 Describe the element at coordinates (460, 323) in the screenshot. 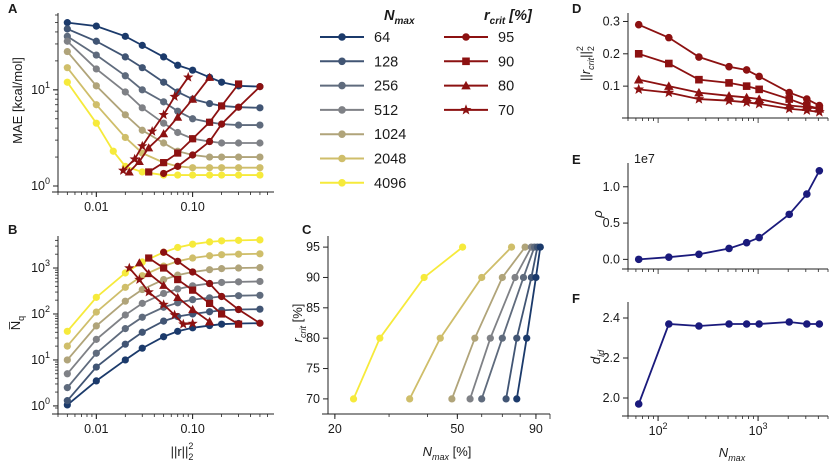

I see `series-line-2048` at that location.